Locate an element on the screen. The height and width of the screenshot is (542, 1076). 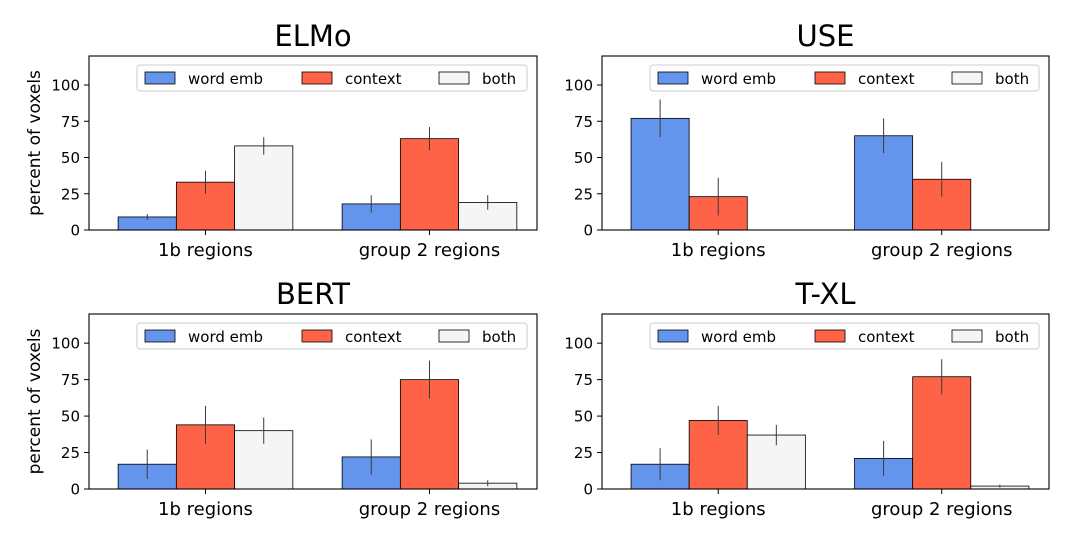
chart-title: BERT is located at coordinates (313, 294).